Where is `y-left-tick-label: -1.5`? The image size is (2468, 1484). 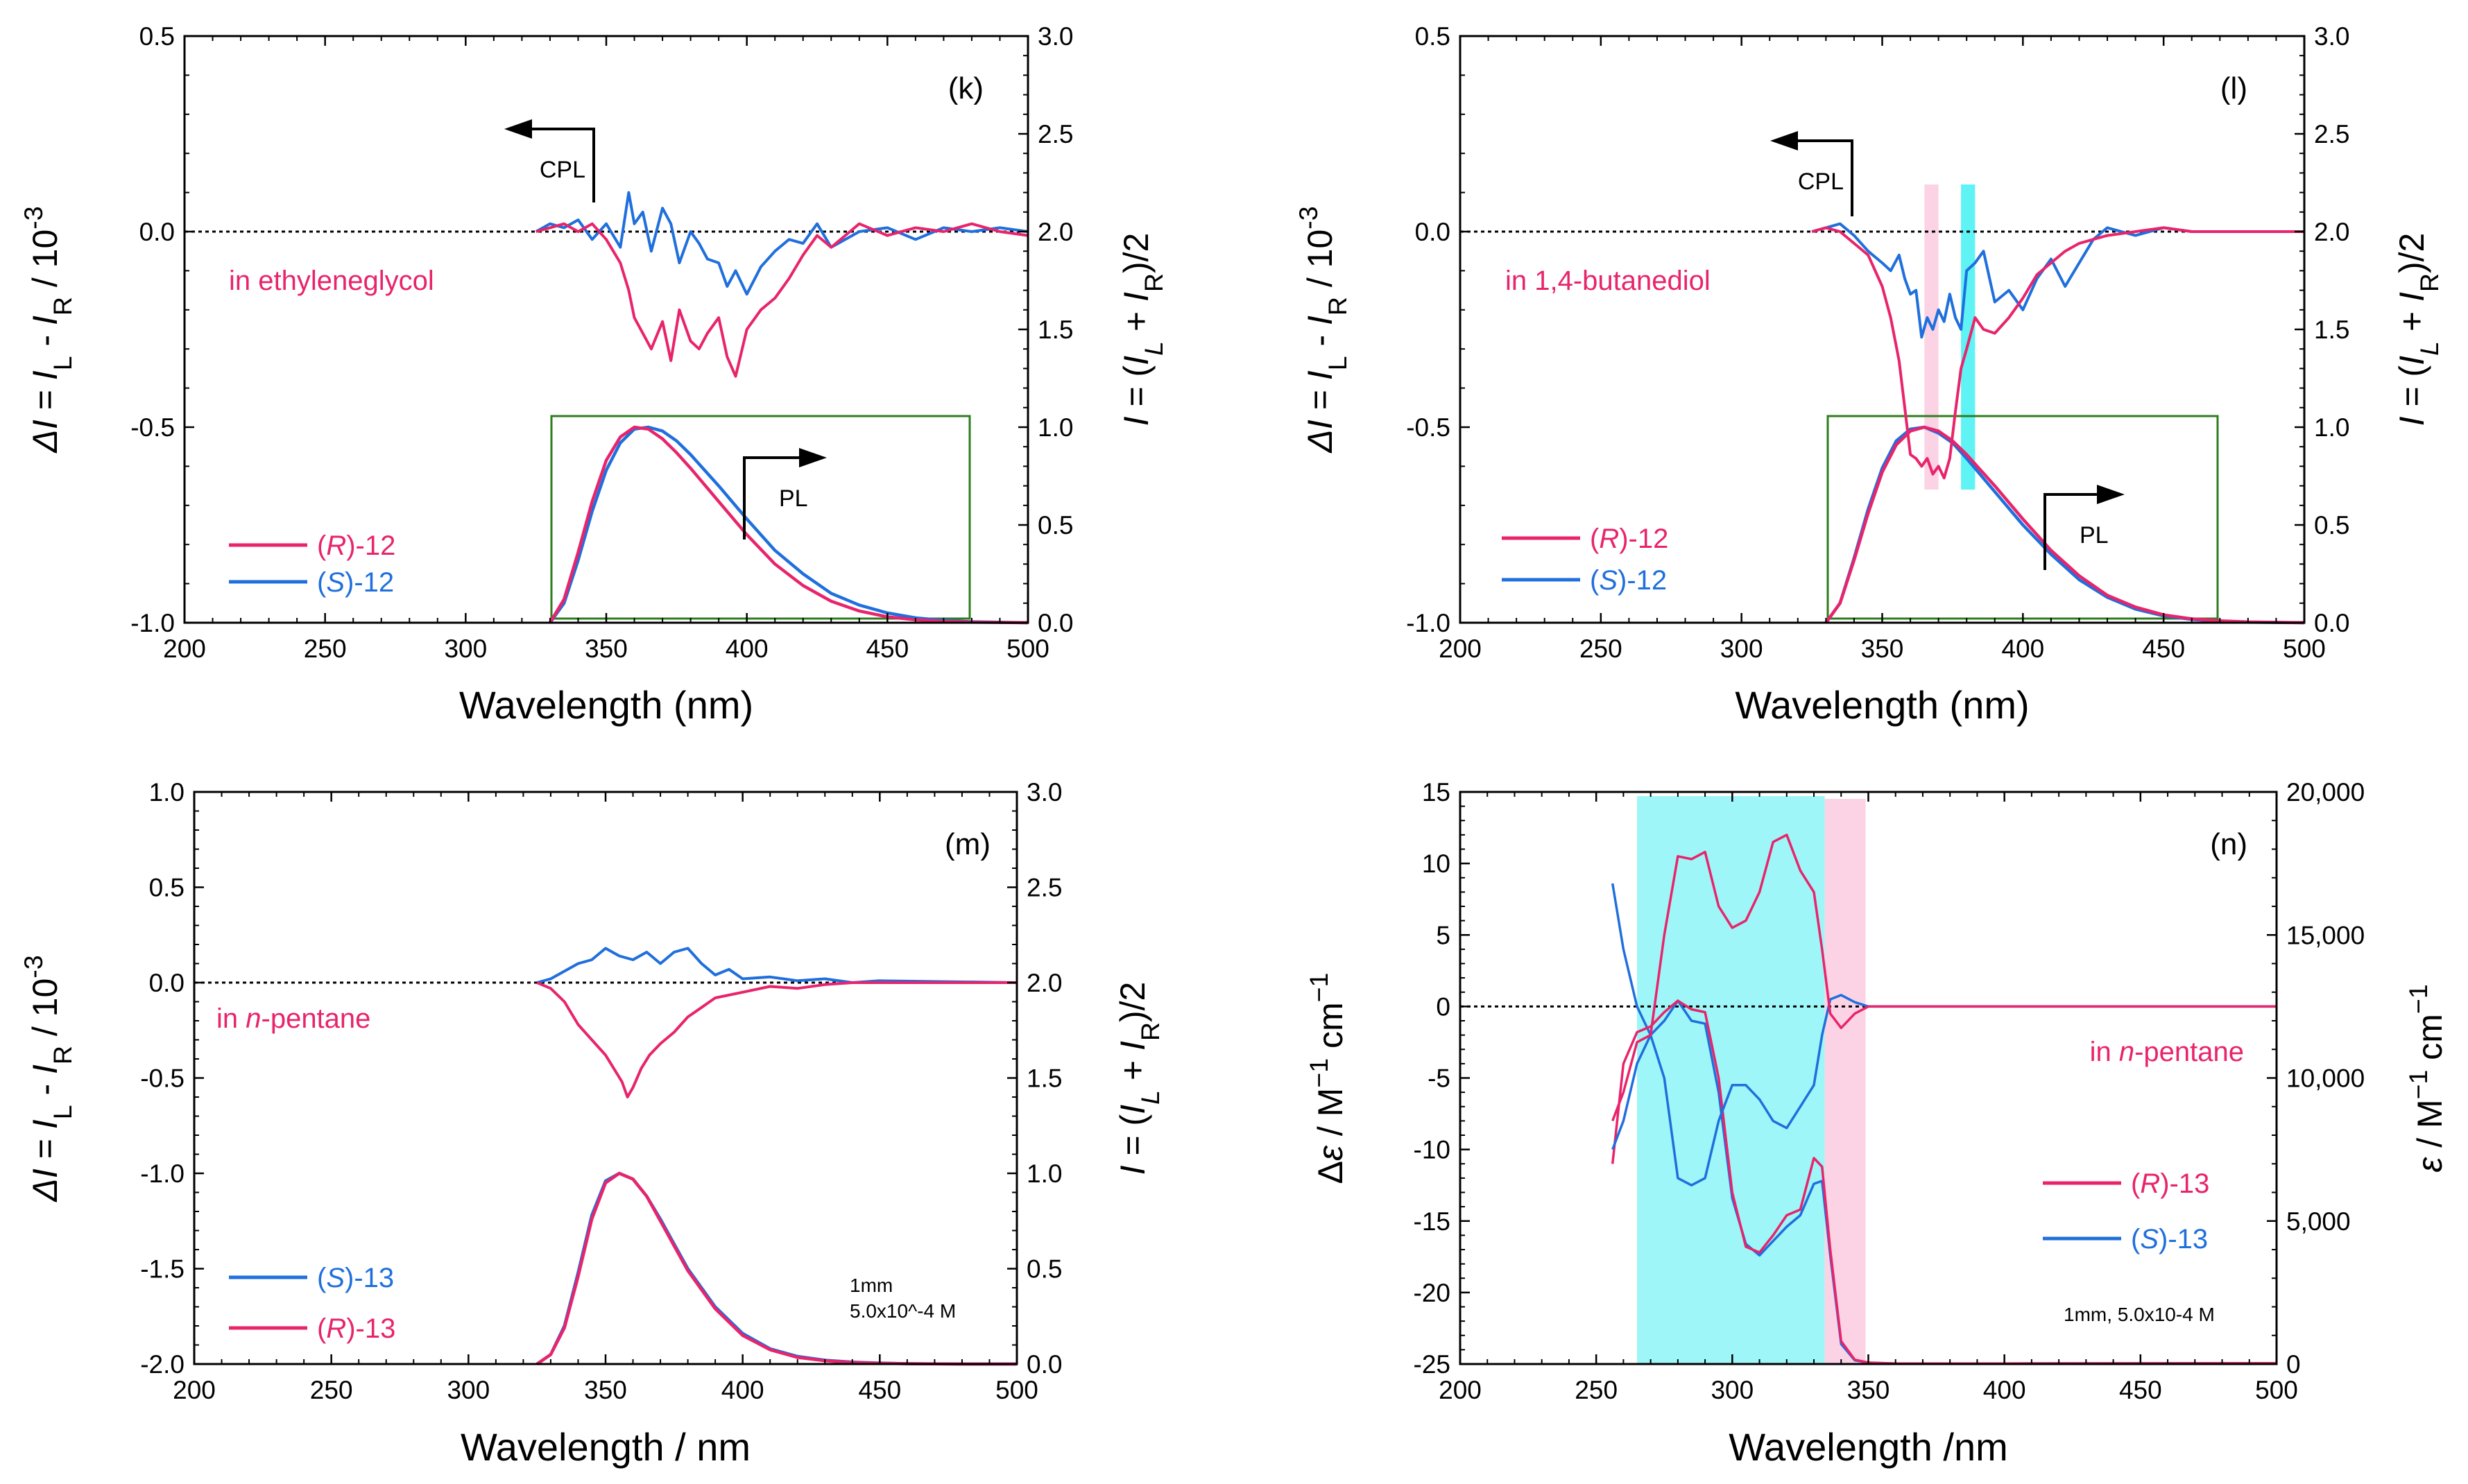
y-left-tick-label: -1.5 is located at coordinates (162, 1269).